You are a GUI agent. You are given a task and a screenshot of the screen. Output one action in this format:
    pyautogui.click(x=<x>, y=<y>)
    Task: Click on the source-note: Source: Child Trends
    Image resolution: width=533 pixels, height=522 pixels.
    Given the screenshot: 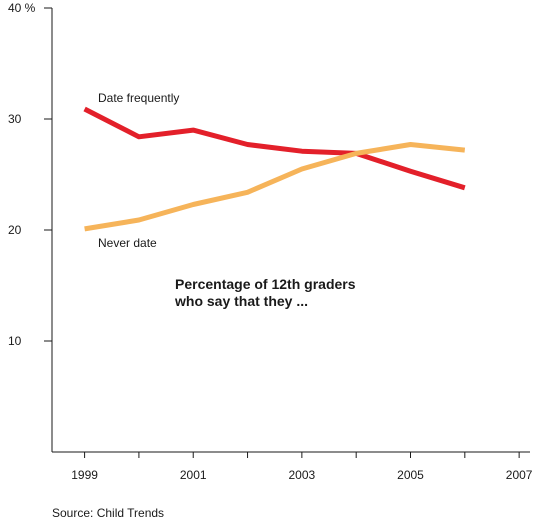 What is the action you would take?
    pyautogui.click(x=108, y=513)
    